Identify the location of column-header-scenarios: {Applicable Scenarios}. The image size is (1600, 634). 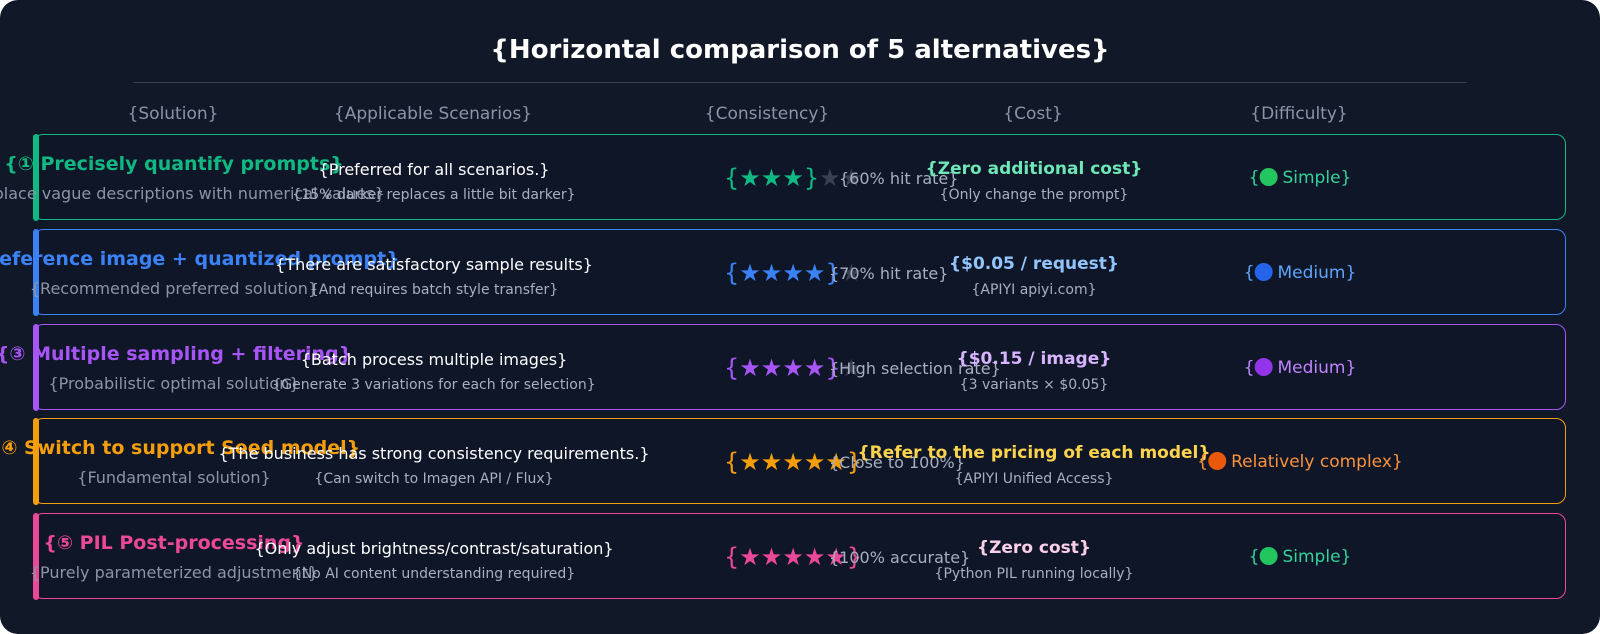
(433, 114).